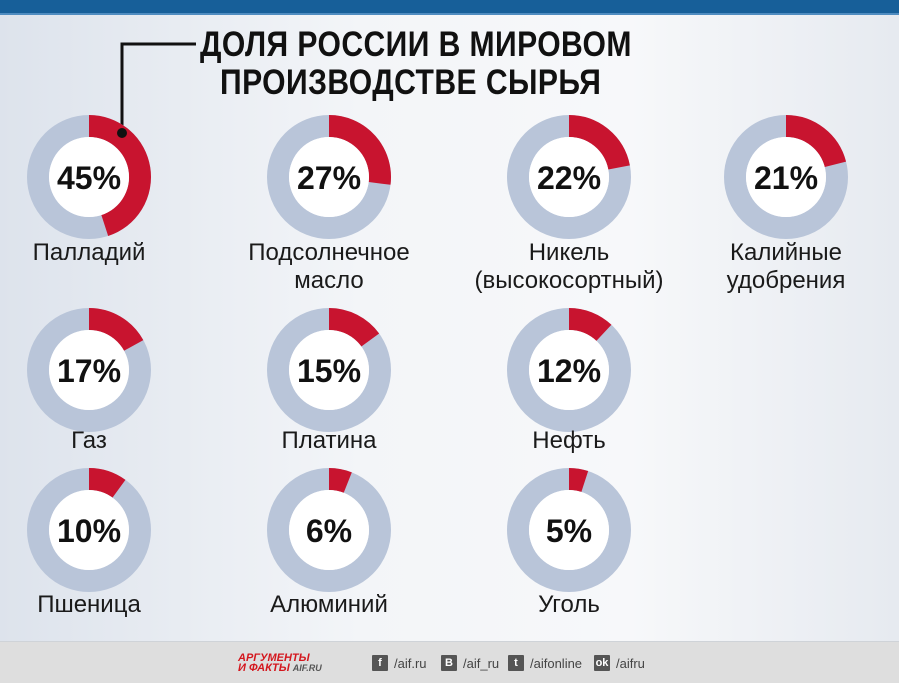  What do you see at coordinates (786, 252) in the screenshot?
I see `category-label: Калийные` at bounding box center [786, 252].